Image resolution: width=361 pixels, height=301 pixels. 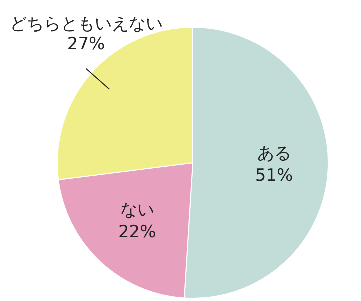 What do you see at coordinates (86, 44) in the screenshot?
I see `data-label: 27%` at bounding box center [86, 44].